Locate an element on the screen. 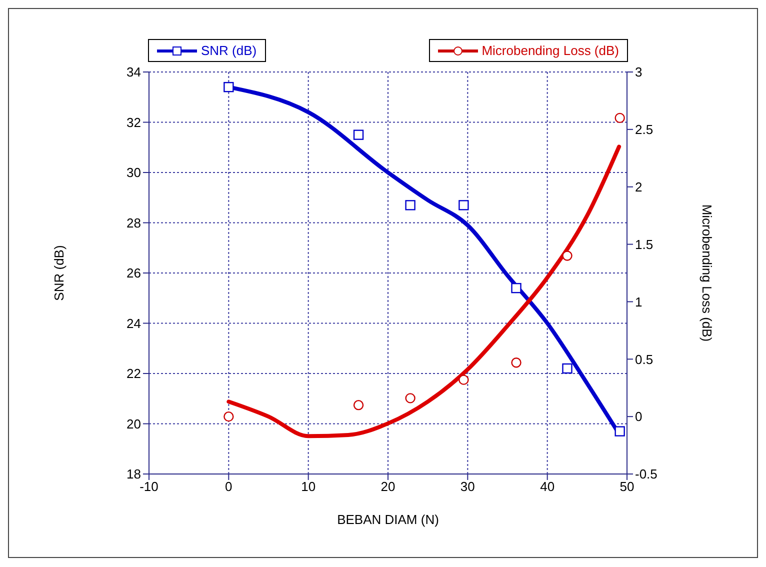 This screenshot has height=567, width=766. y2-tick-label: 3 is located at coordinates (638, 72).